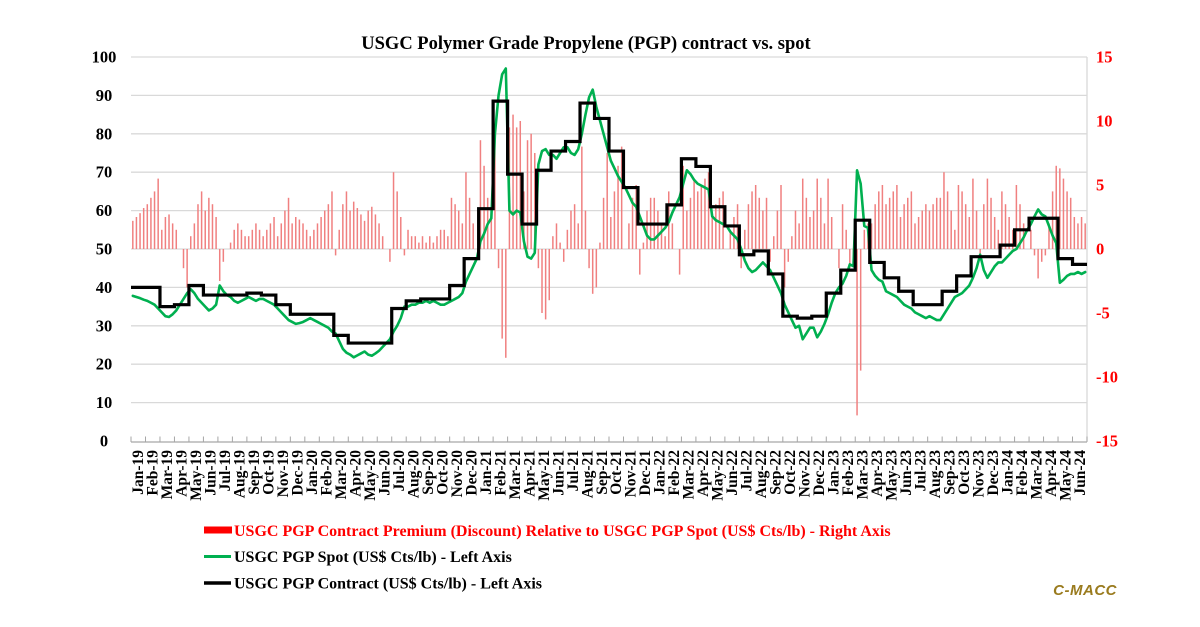 This screenshot has height=627, width=1200. I want to click on x-axis-month-label: Jun-20, so click(384, 473).